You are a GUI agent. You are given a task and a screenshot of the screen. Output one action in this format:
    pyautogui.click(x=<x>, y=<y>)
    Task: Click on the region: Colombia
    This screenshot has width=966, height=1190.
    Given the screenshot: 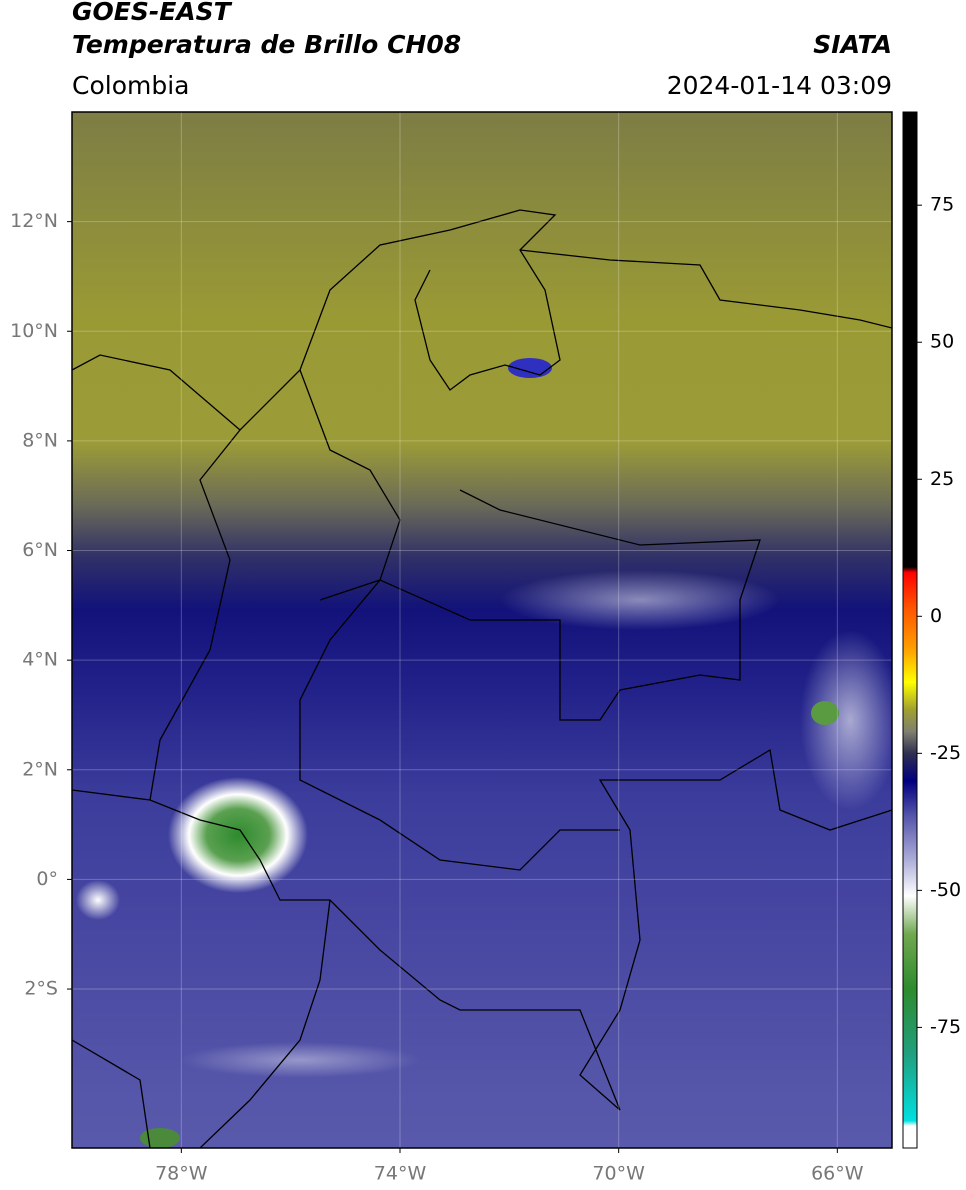 What is the action you would take?
    pyautogui.click(x=130, y=85)
    